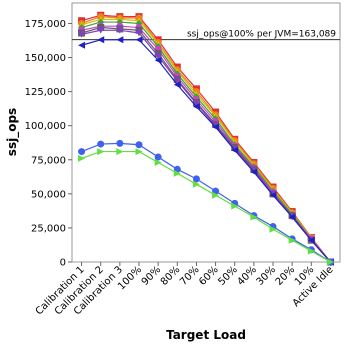 This screenshot has width=348, height=352. Describe the element at coordinates (48, 160) in the screenshot. I see `y-tick-label: 75,000` at that location.